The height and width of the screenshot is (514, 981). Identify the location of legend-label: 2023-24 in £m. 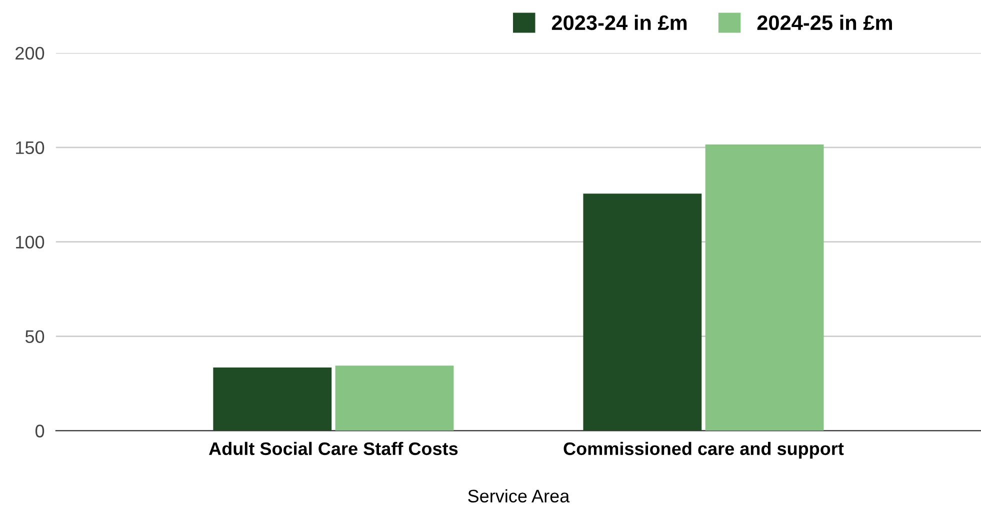
(619, 22).